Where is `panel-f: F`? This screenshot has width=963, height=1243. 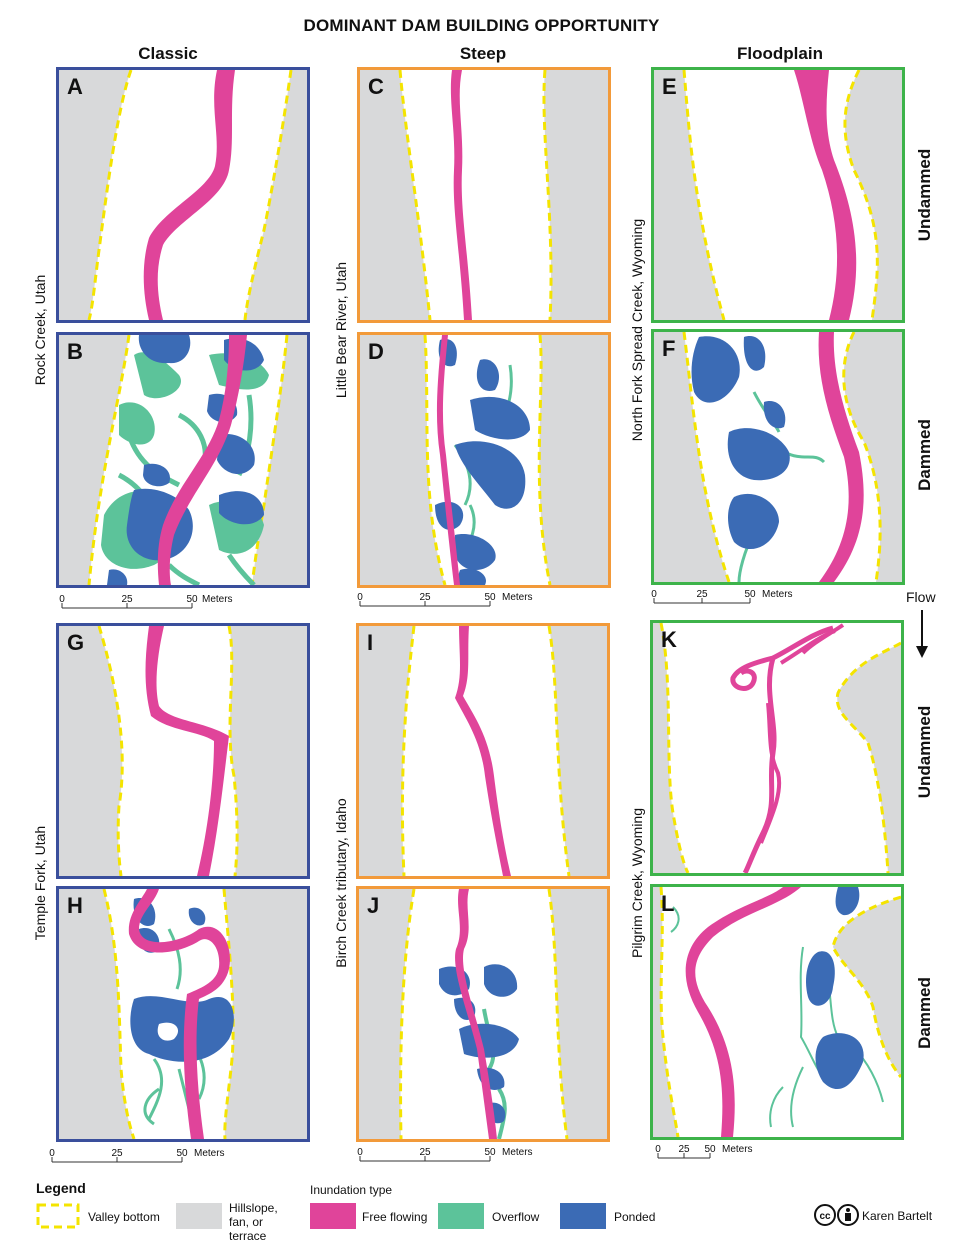
panel-f: F is located at coordinates (778, 457).